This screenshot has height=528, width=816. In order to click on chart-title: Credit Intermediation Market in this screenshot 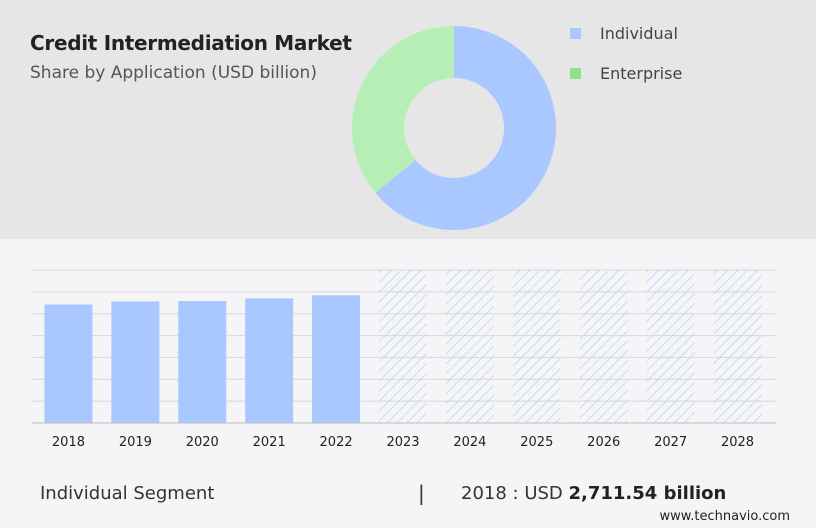, I will do `click(191, 43)`.